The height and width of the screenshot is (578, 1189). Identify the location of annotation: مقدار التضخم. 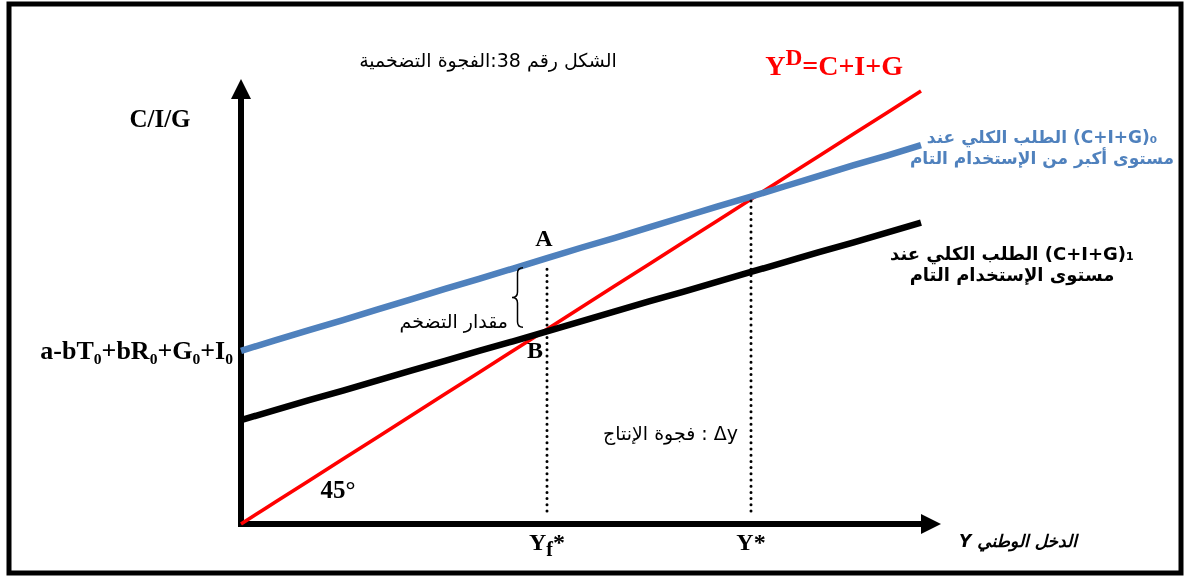
(453, 321).